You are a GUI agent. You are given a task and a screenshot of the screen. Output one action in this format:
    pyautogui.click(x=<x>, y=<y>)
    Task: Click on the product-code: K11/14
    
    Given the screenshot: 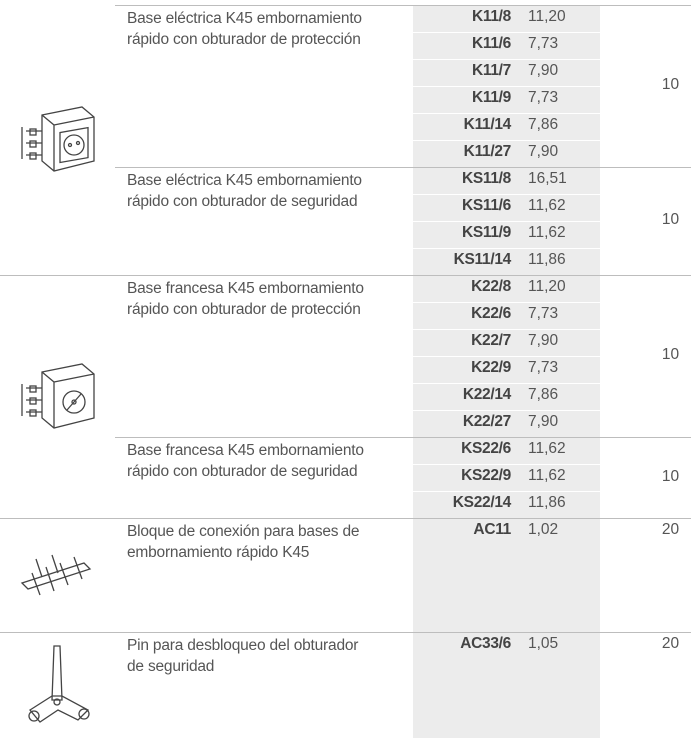 What is the action you would take?
    pyautogui.click(x=487, y=124)
    